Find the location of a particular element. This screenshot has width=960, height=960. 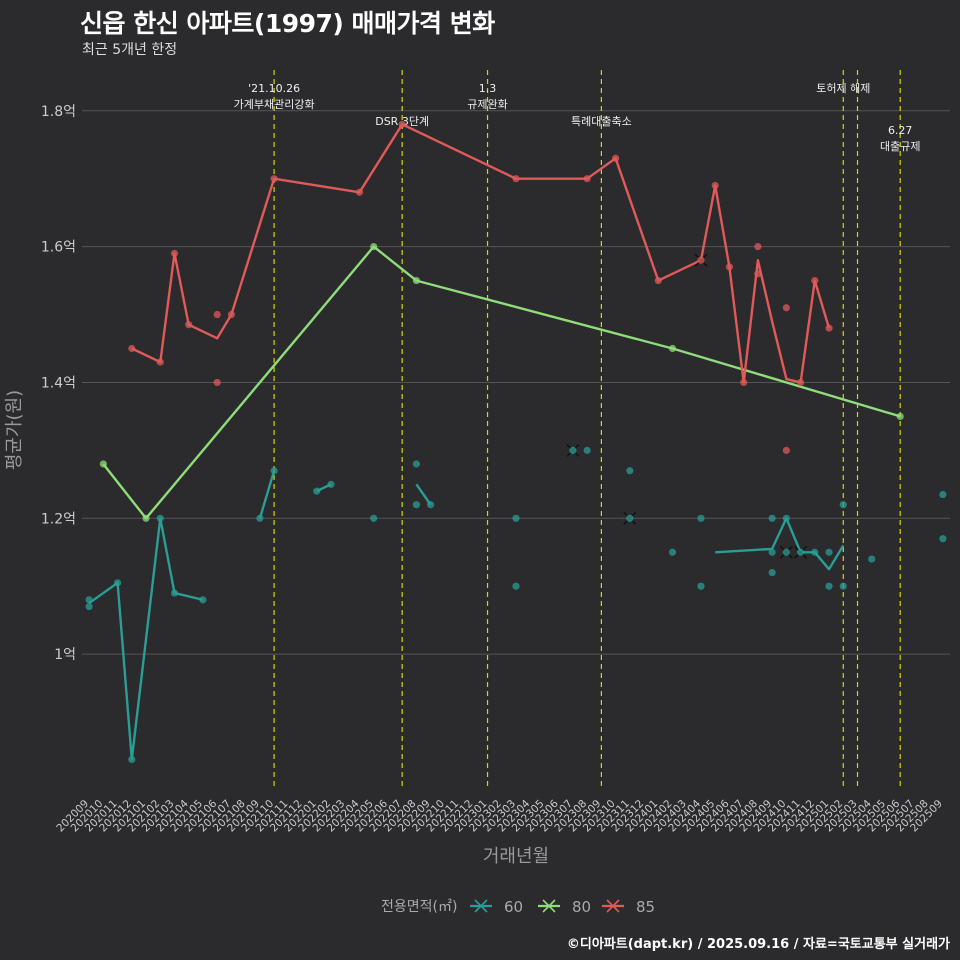

y-axis-title: 평균가(원) is located at coordinates (14, 430).